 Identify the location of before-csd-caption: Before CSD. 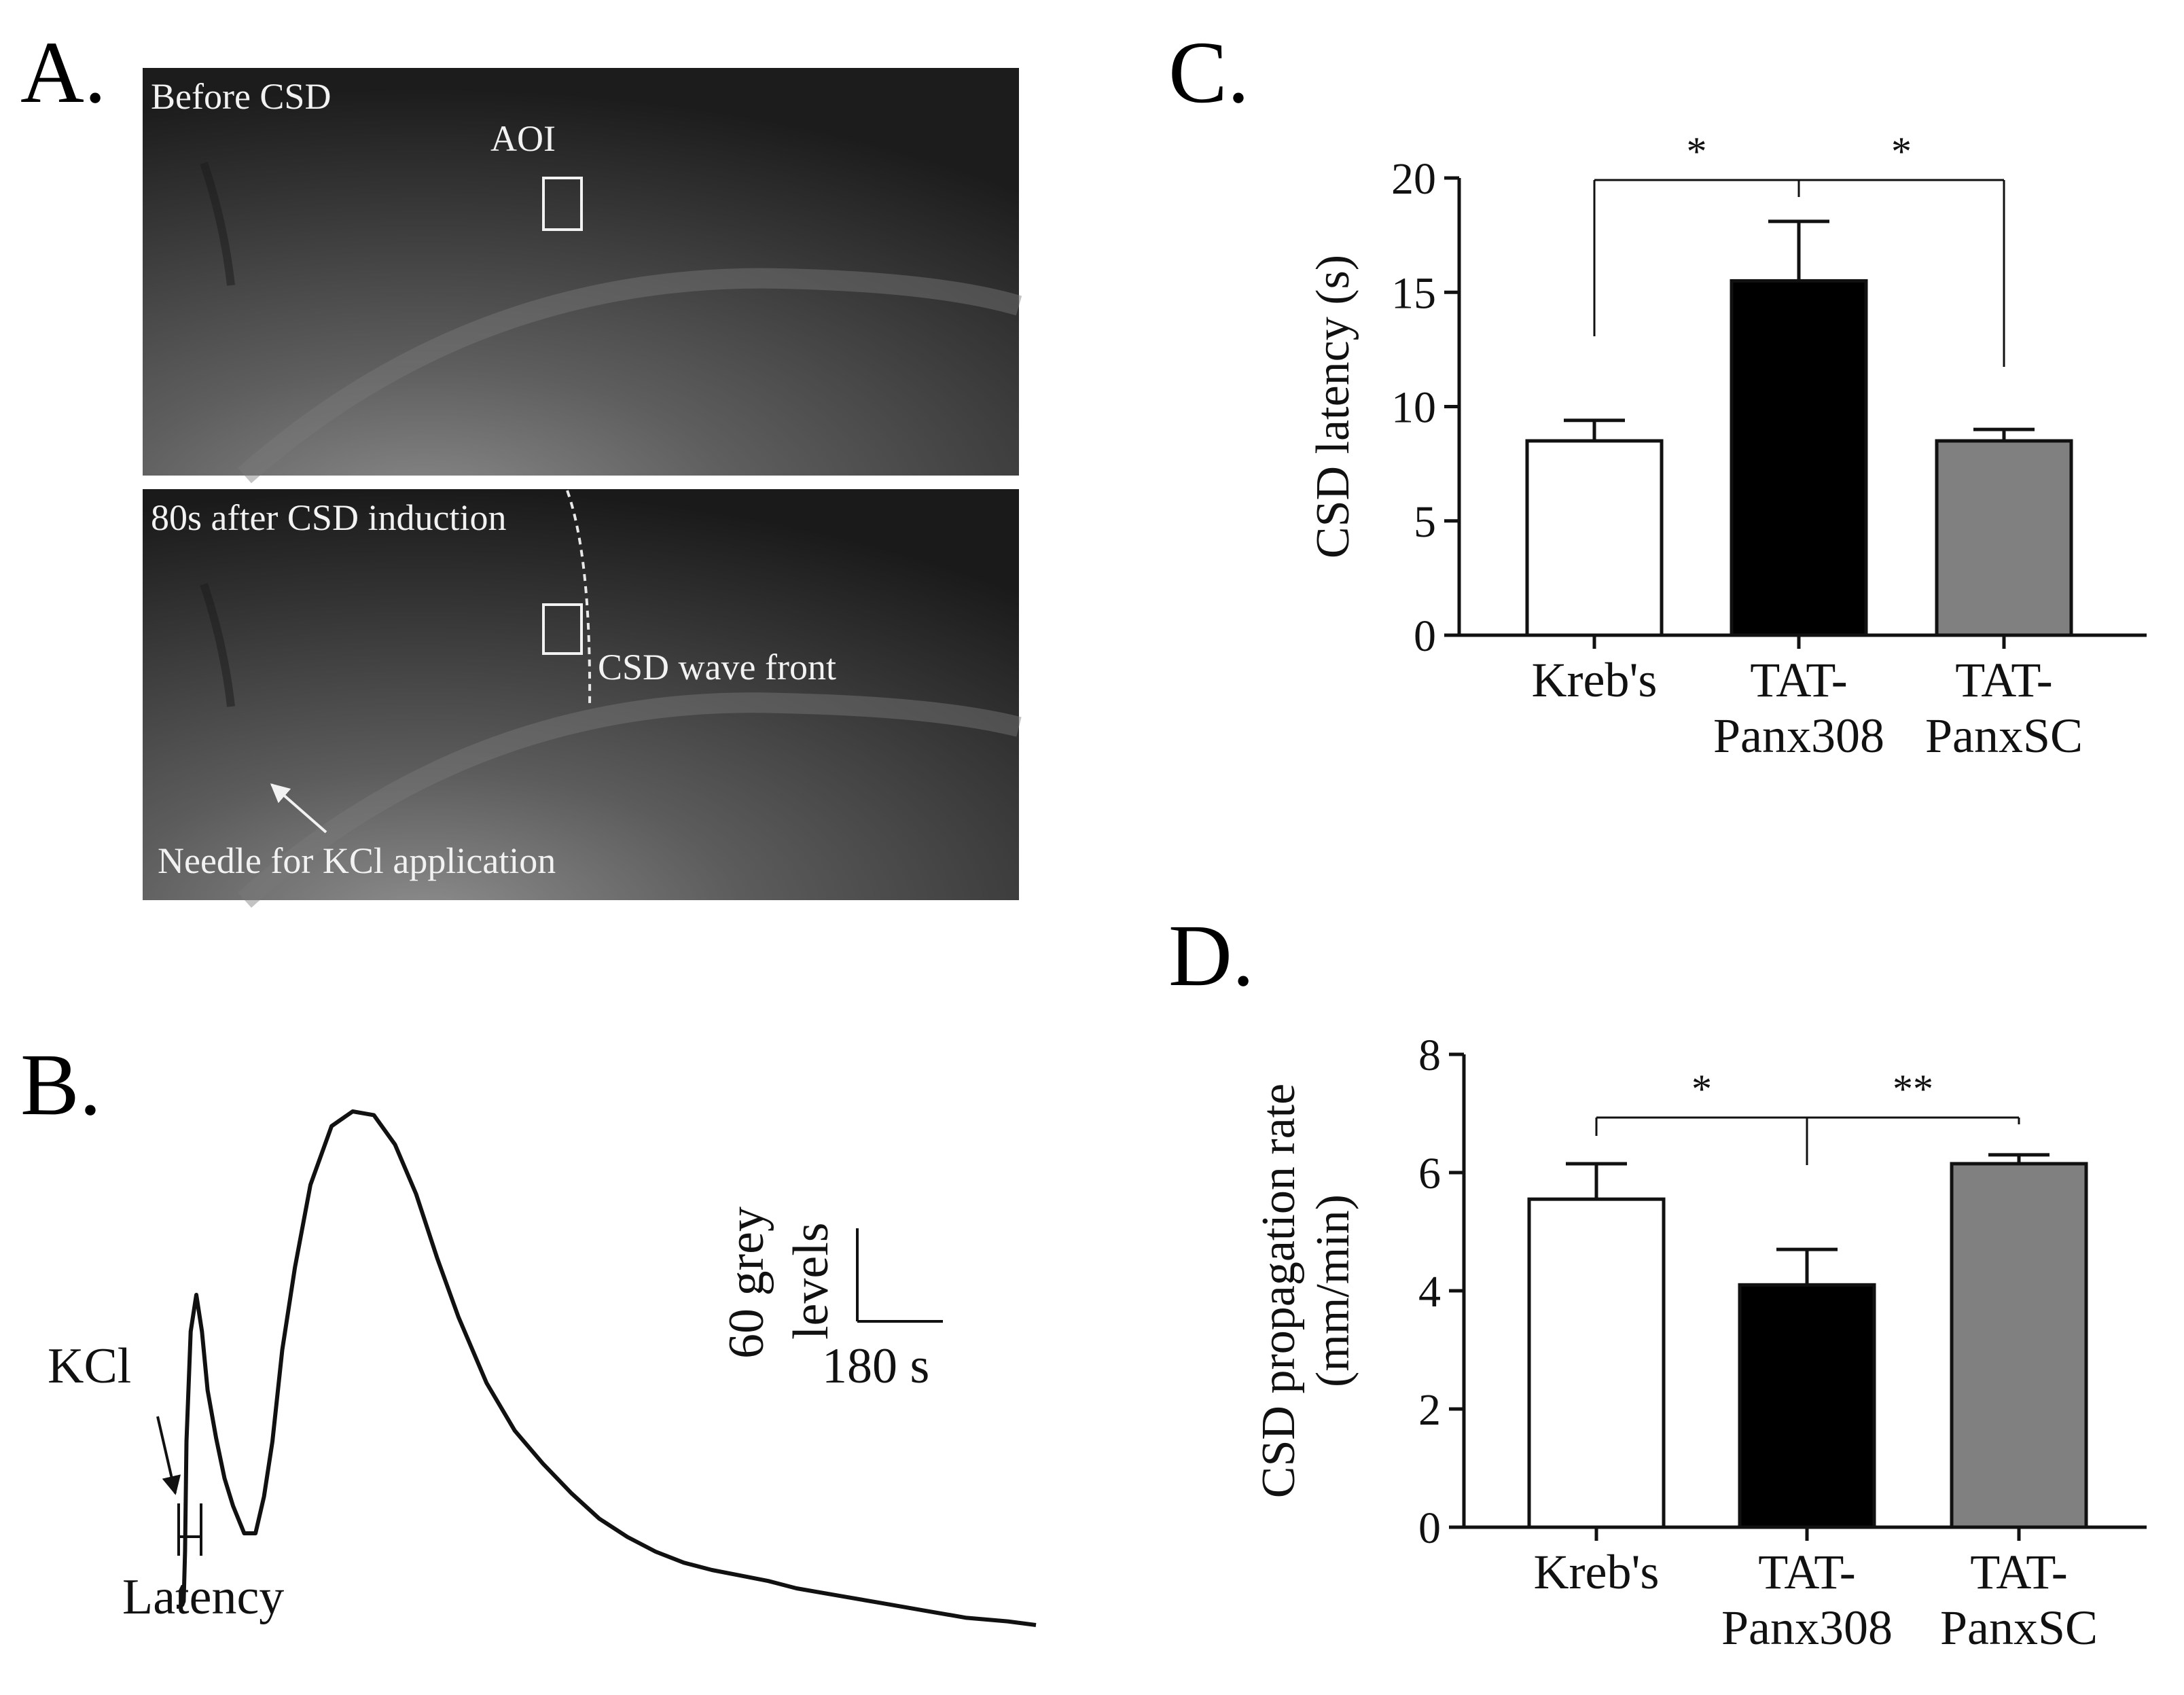
(241, 96).